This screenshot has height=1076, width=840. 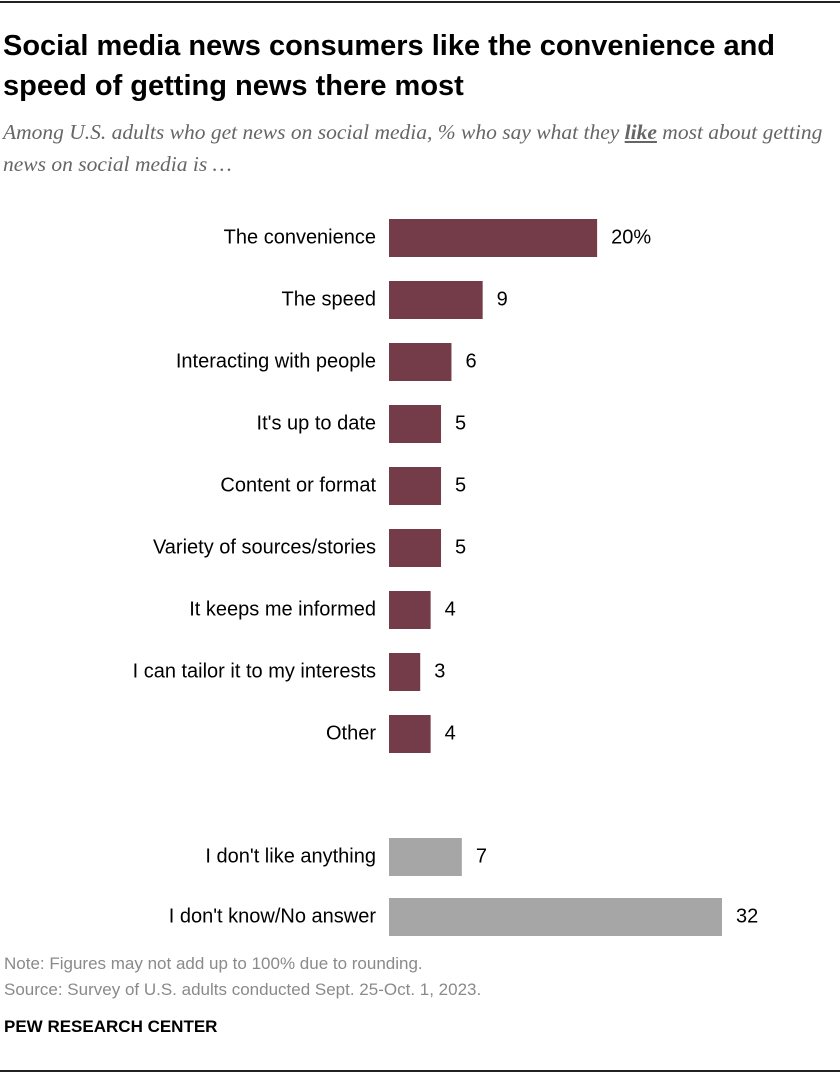 I want to click on value-label: 3, so click(x=439, y=671).